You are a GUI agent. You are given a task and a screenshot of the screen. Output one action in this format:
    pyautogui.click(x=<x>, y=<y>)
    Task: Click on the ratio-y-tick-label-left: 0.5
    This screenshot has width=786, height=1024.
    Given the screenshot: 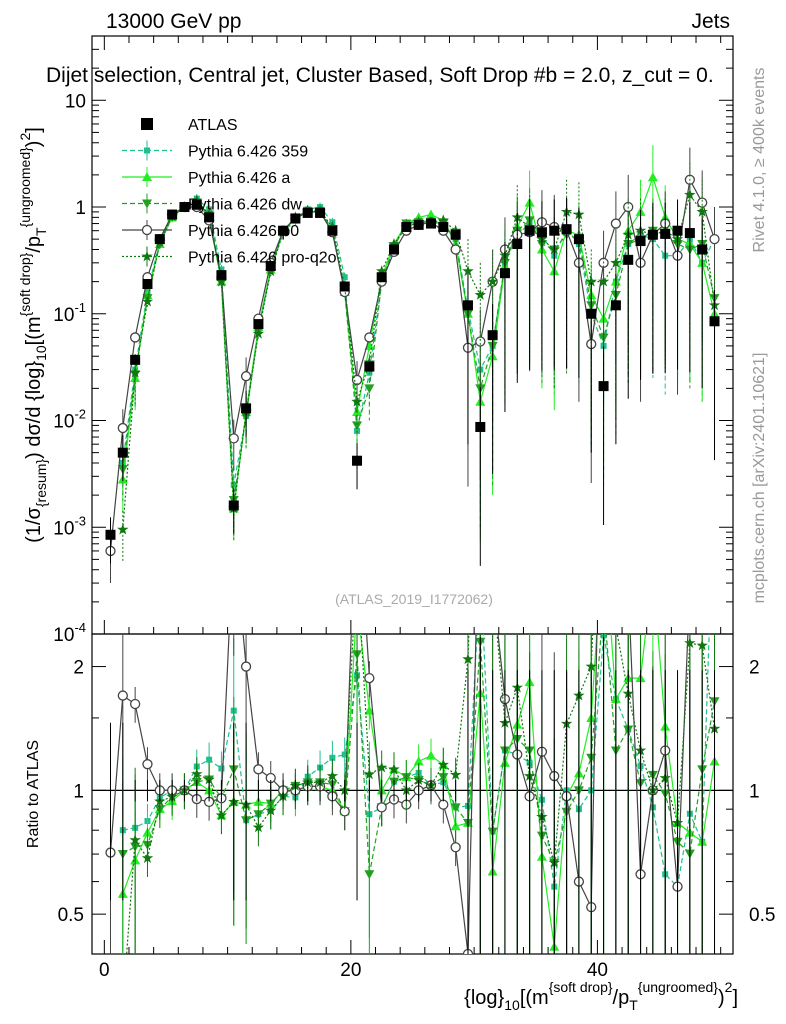 What is the action you would take?
    pyautogui.click(x=71, y=915)
    